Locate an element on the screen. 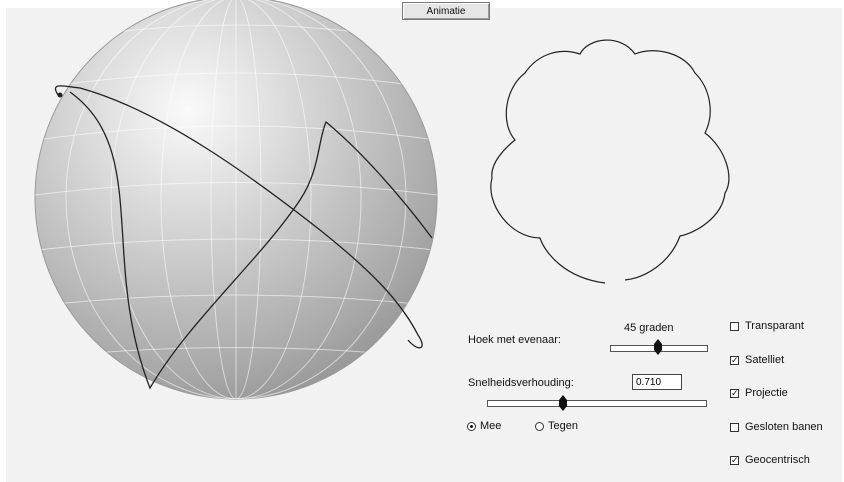 Image resolution: width=844 pixels, height=482 pixels. radio-mee-label: Mee is located at coordinates (491, 426).